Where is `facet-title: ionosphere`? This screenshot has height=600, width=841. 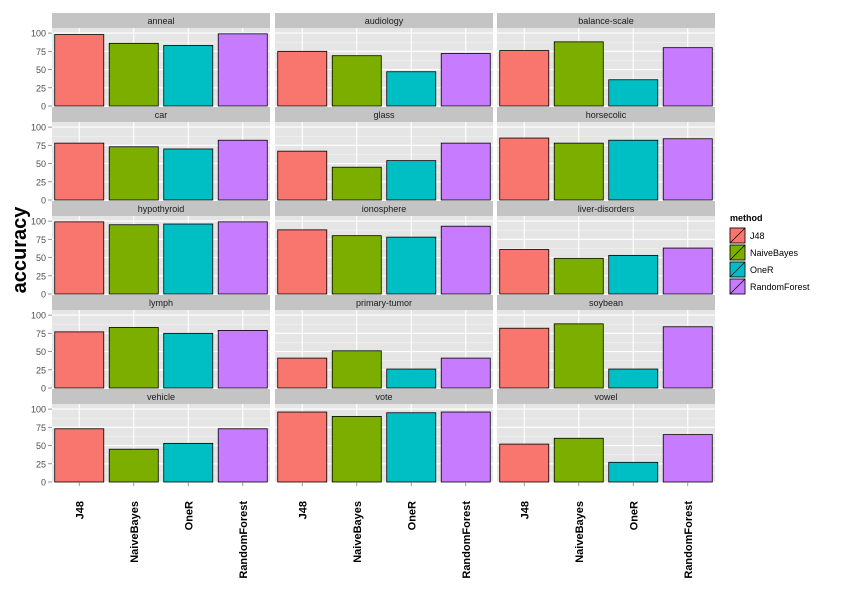
facet-title: ionosphere is located at coordinates (384, 209).